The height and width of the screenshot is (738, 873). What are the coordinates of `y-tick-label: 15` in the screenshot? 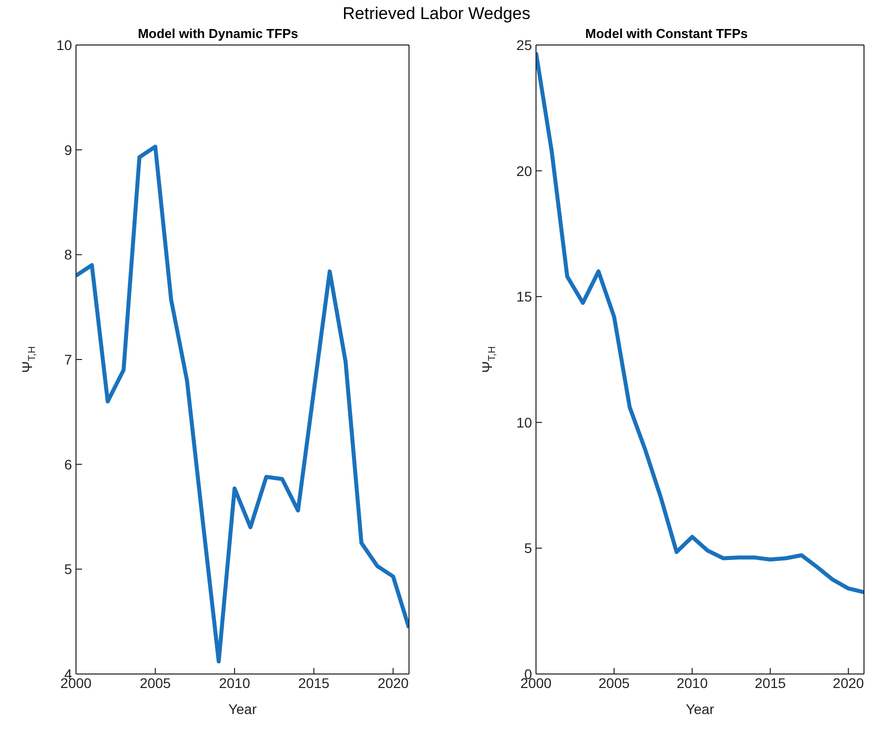 It's located at (524, 296).